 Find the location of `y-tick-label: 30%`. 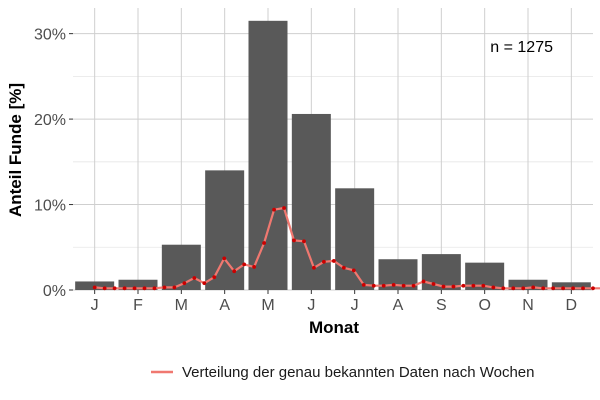

y-tick-label: 30% is located at coordinates (50, 35).